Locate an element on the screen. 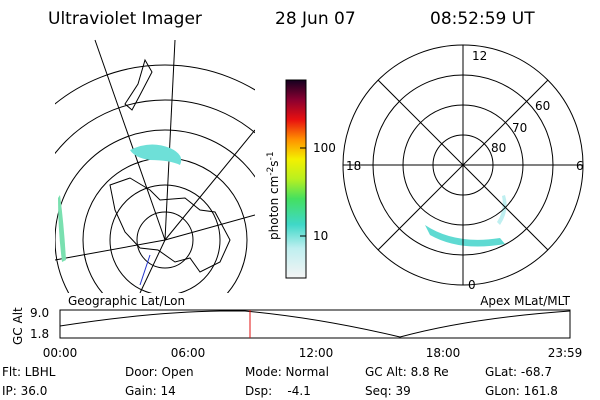 The image size is (600, 400). info: GC Alt: 8.8 Re is located at coordinates (407, 372).